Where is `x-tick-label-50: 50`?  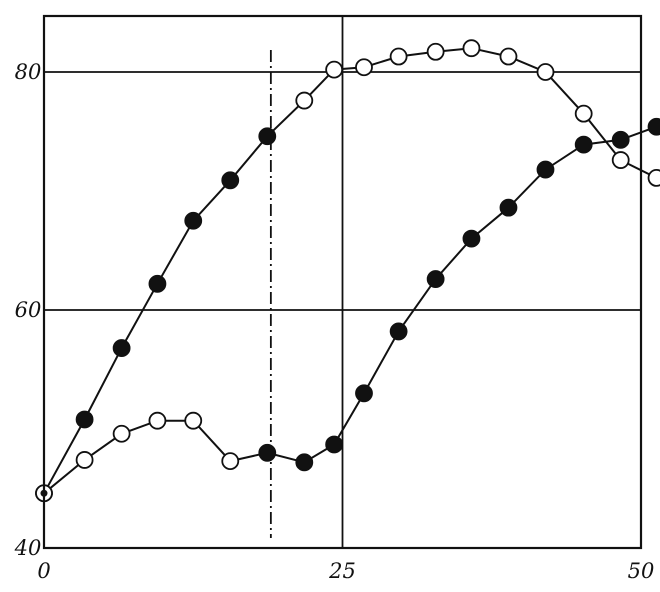
x-tick-label-50: 50 is located at coordinates (641, 571).